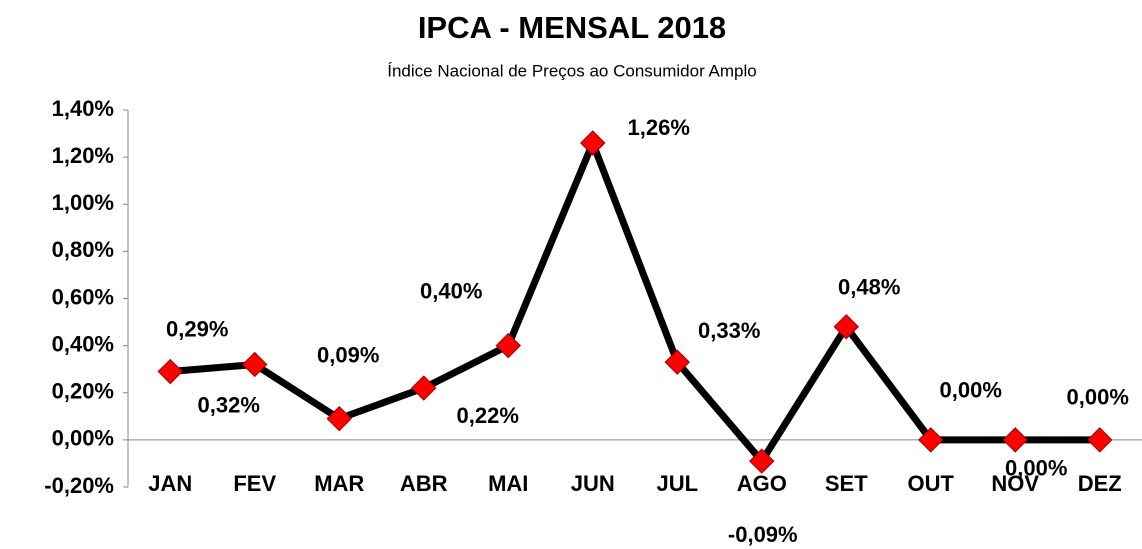 Image resolution: width=1142 pixels, height=549 pixels. What do you see at coordinates (83, 155) in the screenshot?
I see `y-tick-label: 1,20%` at bounding box center [83, 155].